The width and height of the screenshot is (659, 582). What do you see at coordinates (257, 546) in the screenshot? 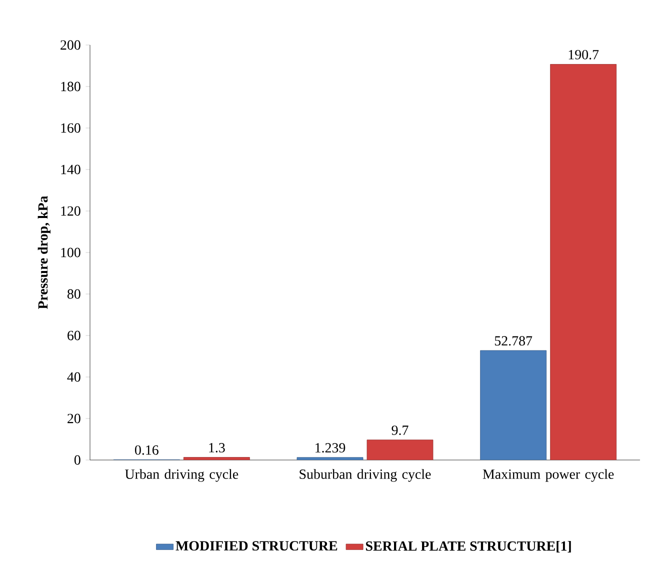
I see `legend-label: MODIFIED STRUCTURE` at bounding box center [257, 546].